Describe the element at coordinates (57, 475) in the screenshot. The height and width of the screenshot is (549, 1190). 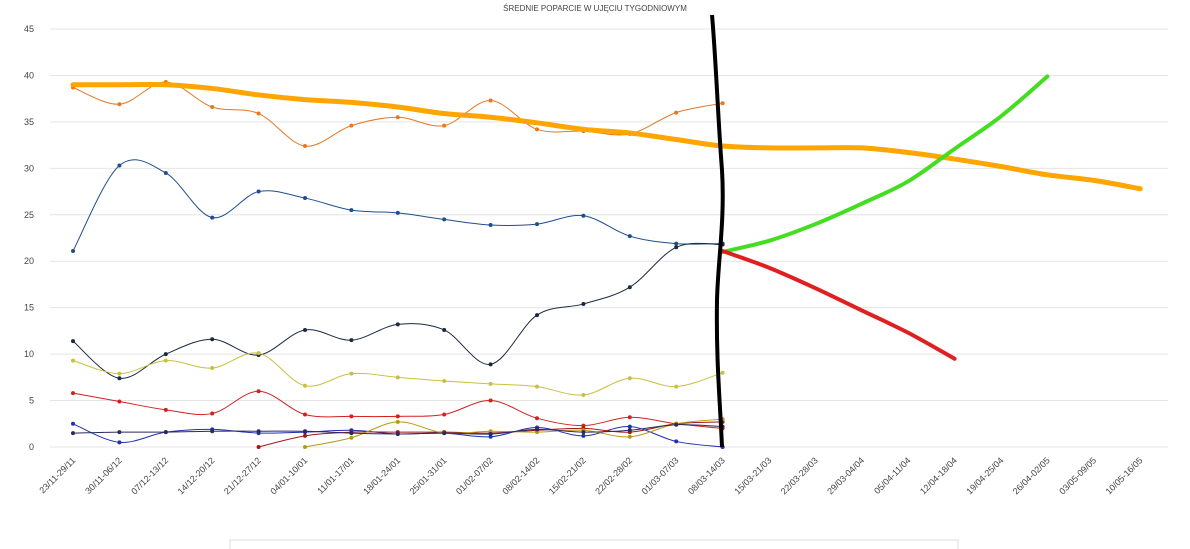
I see `x-tick-label: 23/11-29/11` at that location.